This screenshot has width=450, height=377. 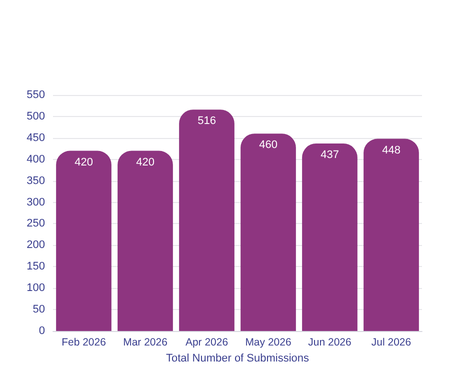 I want to click on x-tick-label: May 2026, so click(x=268, y=342).